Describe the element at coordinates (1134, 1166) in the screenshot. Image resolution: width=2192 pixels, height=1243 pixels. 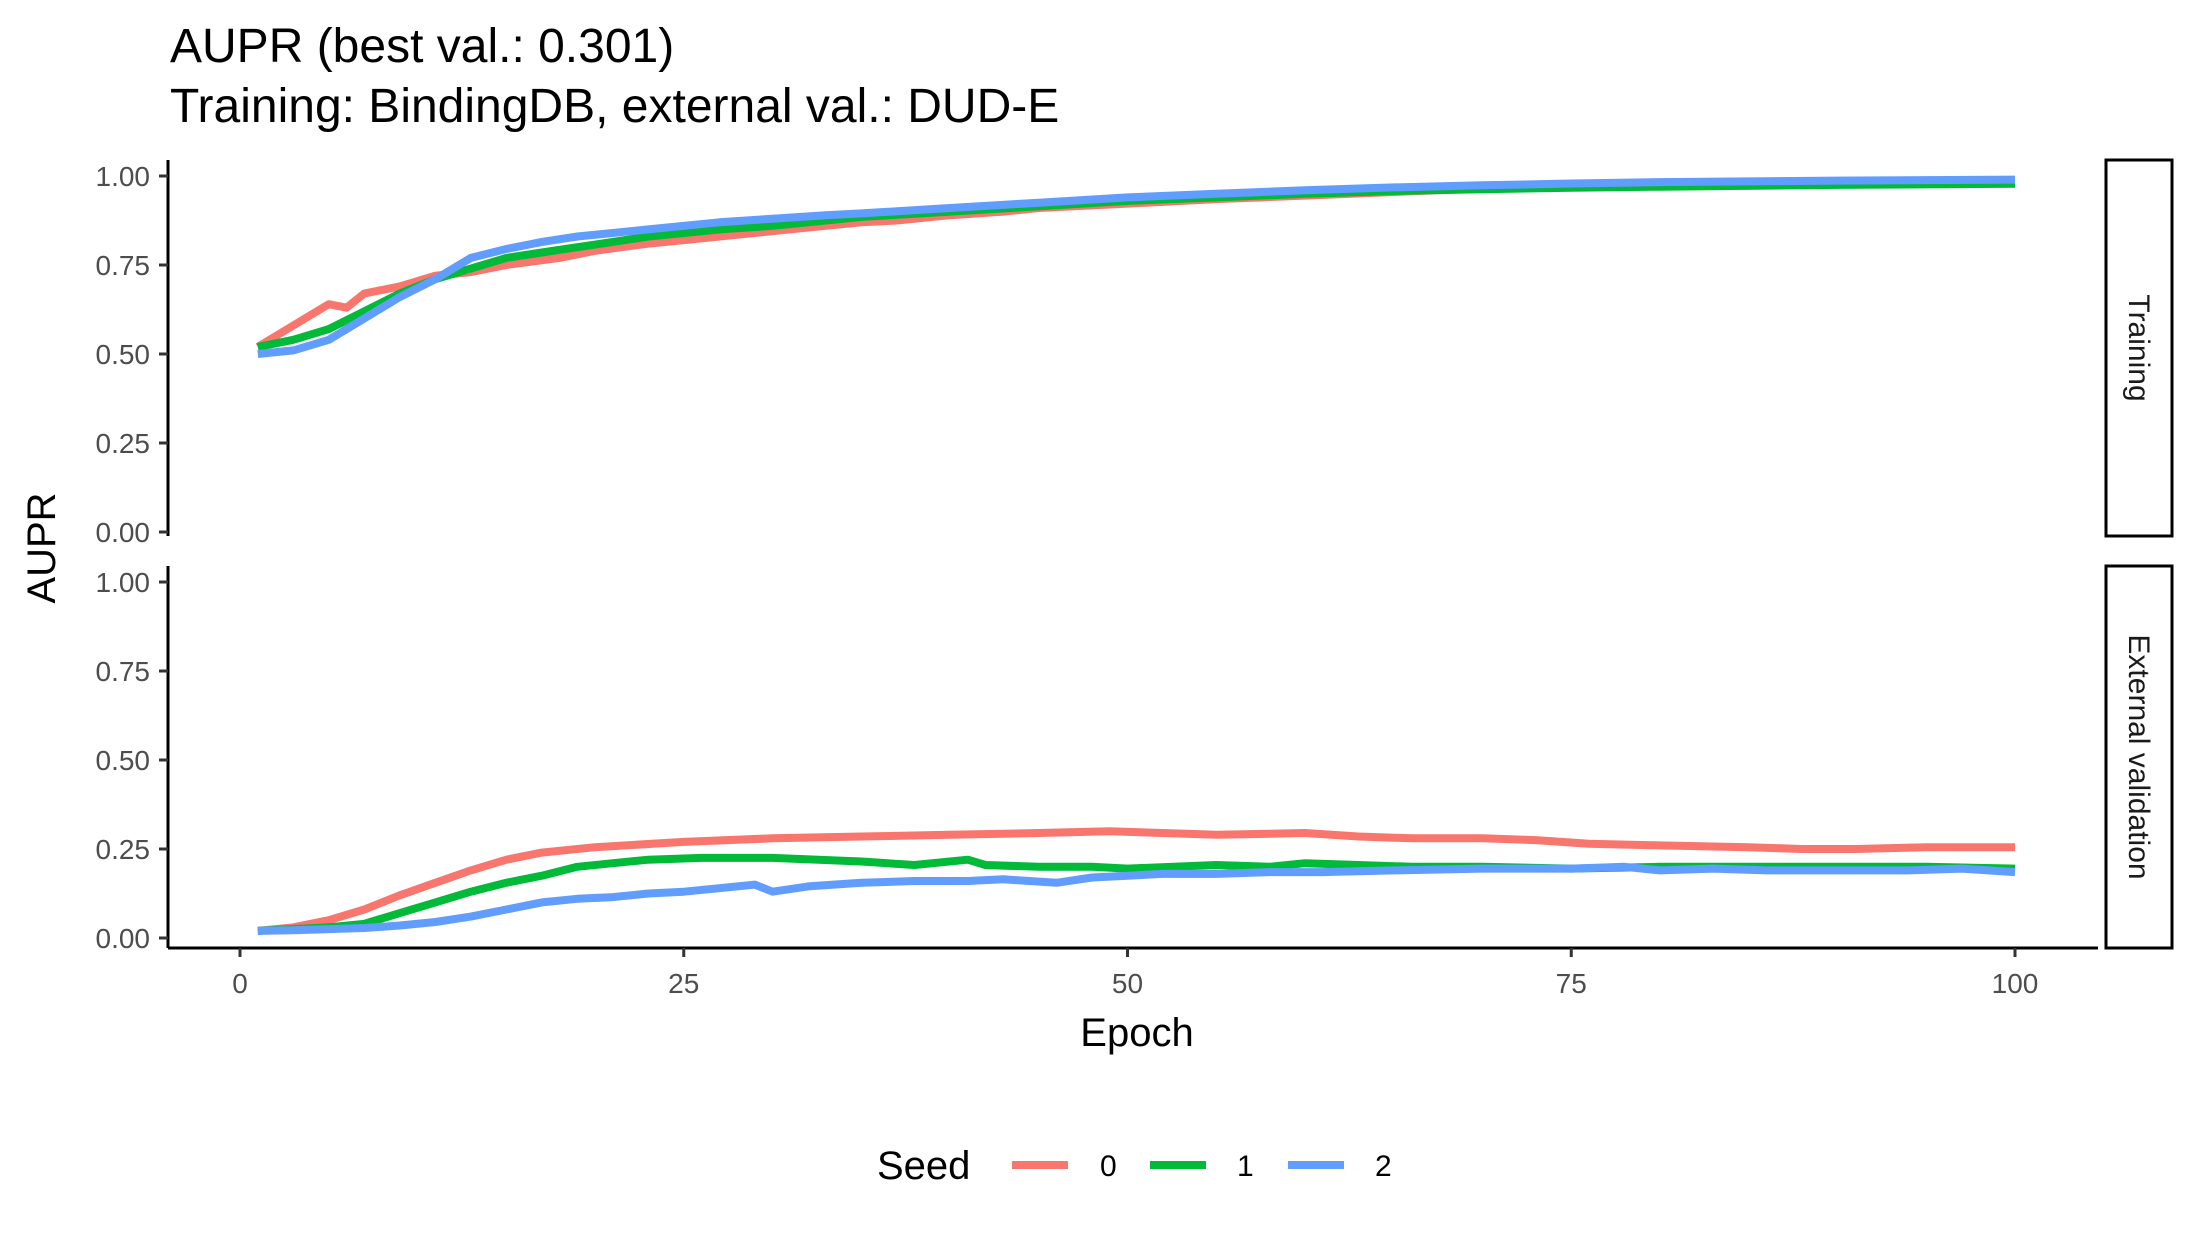
I see `legend: Seed 0 1 2` at that location.